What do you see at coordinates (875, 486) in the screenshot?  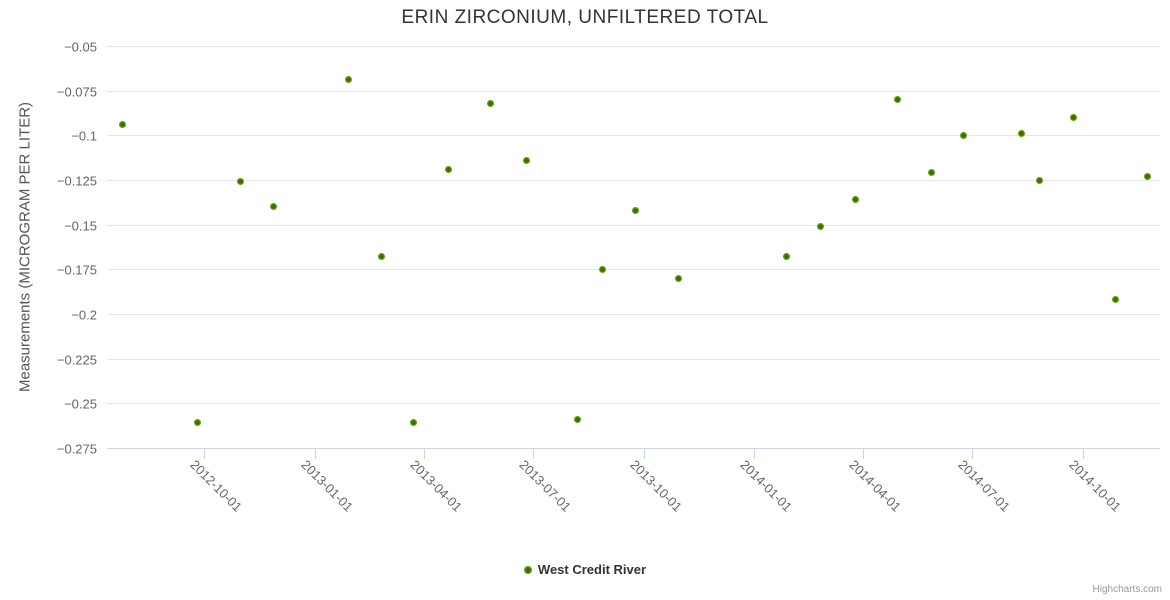 I see `x-axis-tick-label: 2014-04-01` at bounding box center [875, 486].